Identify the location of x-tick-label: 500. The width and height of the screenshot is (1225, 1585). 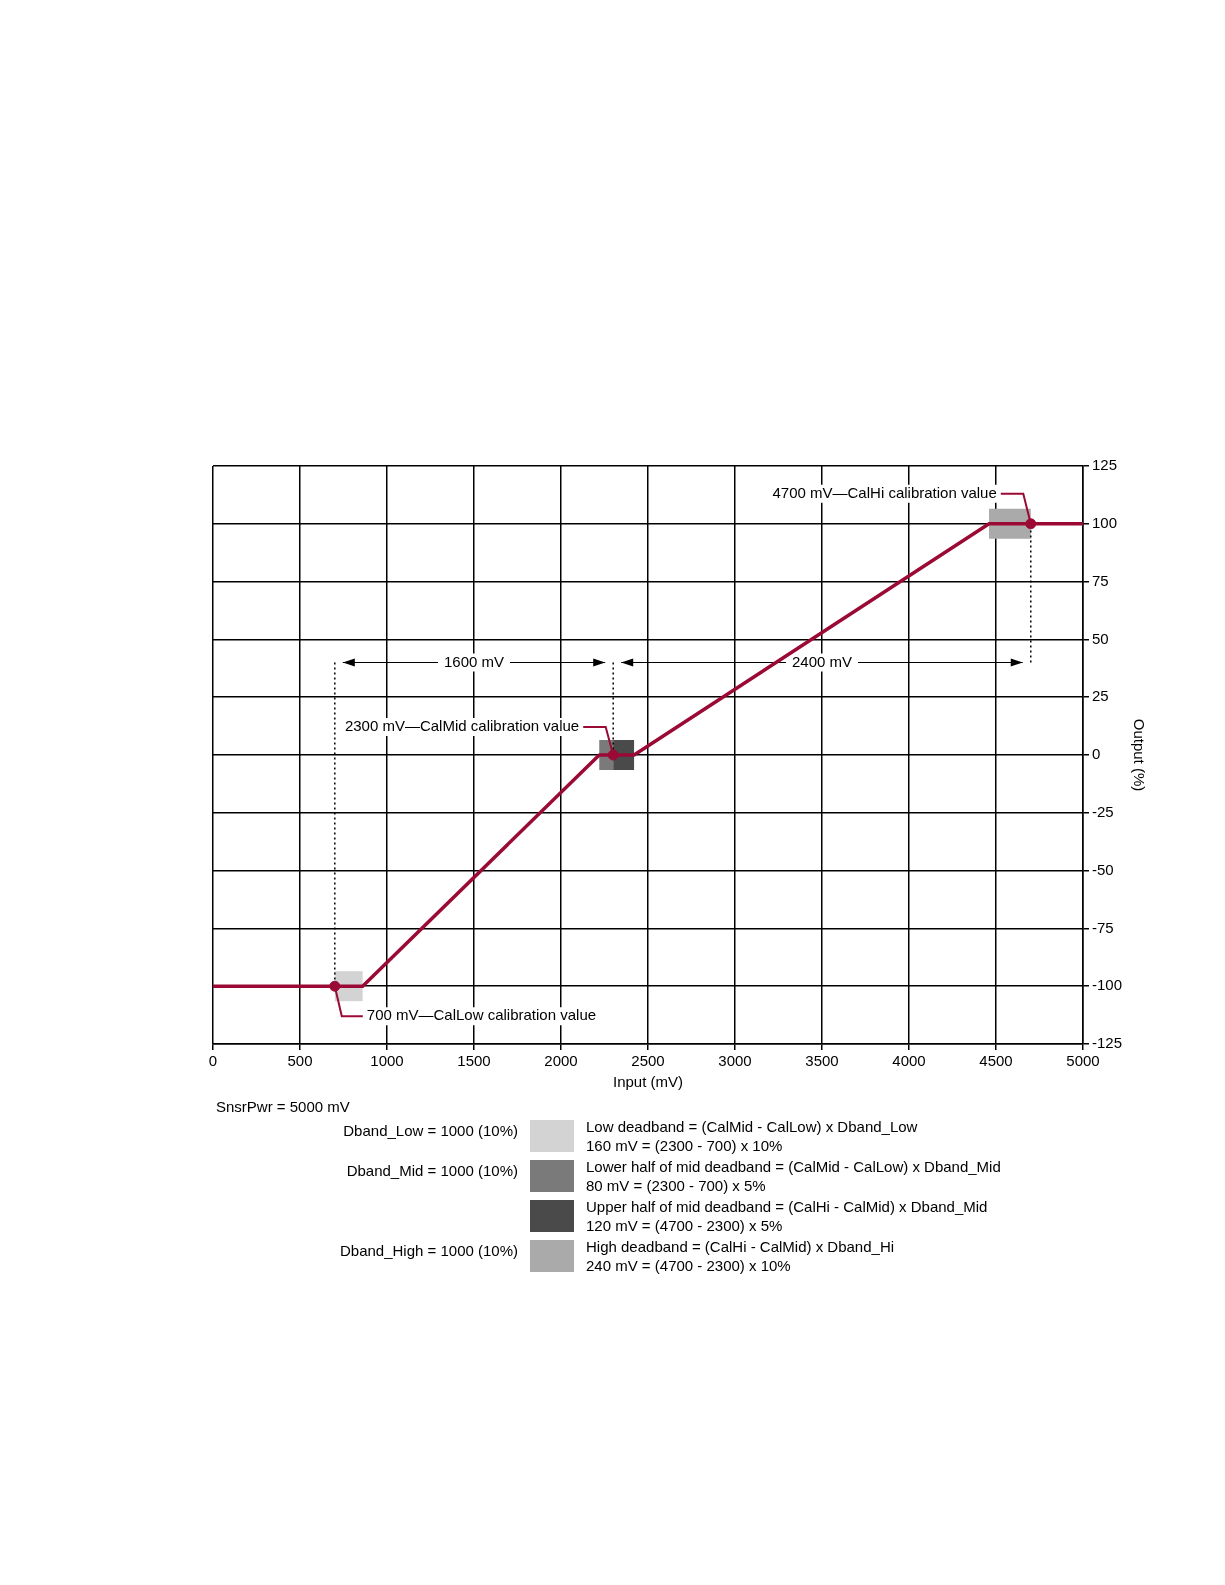
(300, 1061).